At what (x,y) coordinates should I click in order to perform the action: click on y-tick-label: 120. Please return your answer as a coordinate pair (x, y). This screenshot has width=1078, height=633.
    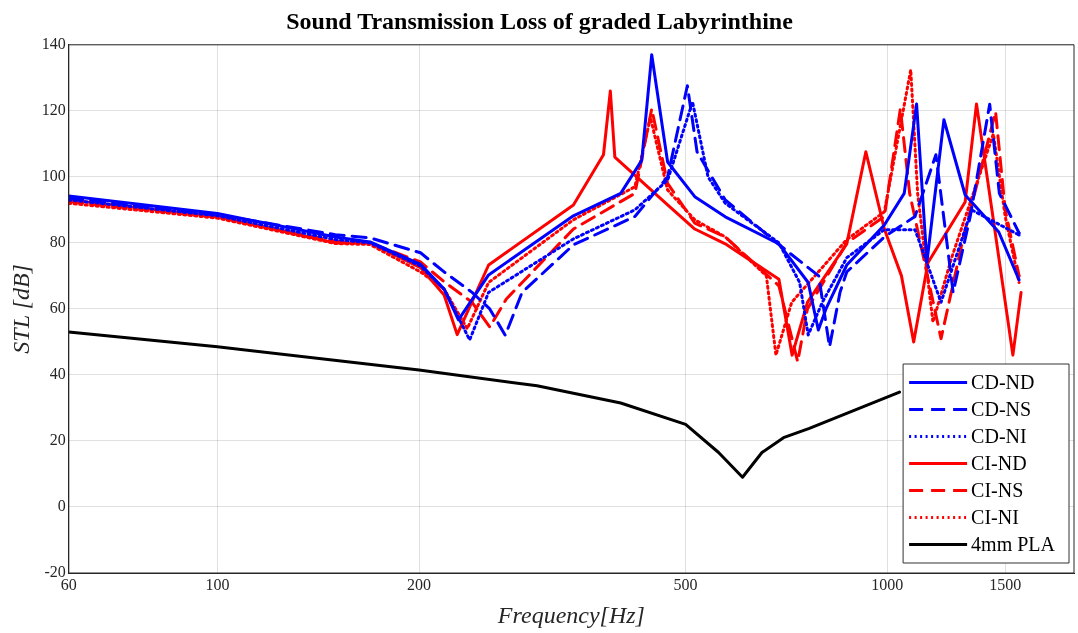
    Looking at the image, I should click on (53, 110).